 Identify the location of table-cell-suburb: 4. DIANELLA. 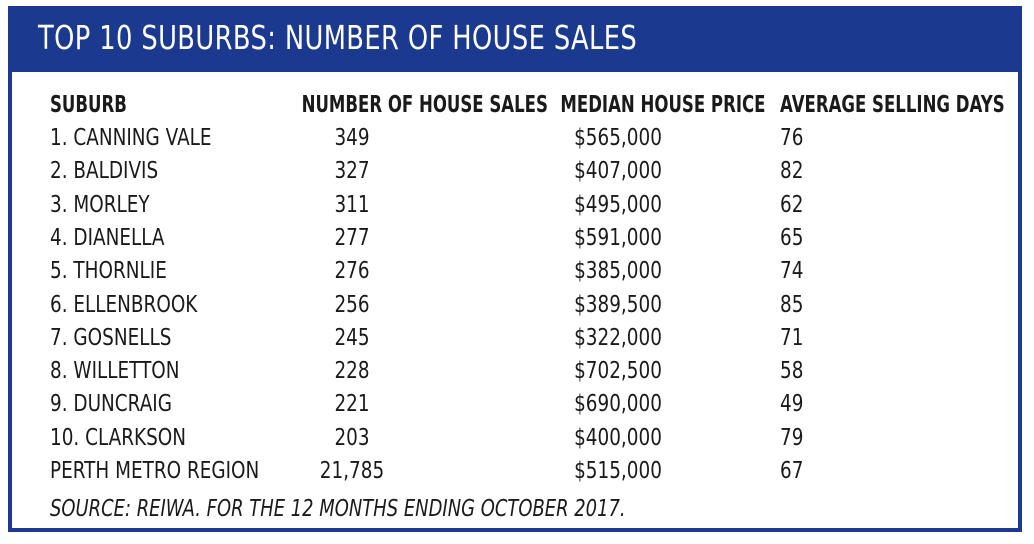
(107, 237).